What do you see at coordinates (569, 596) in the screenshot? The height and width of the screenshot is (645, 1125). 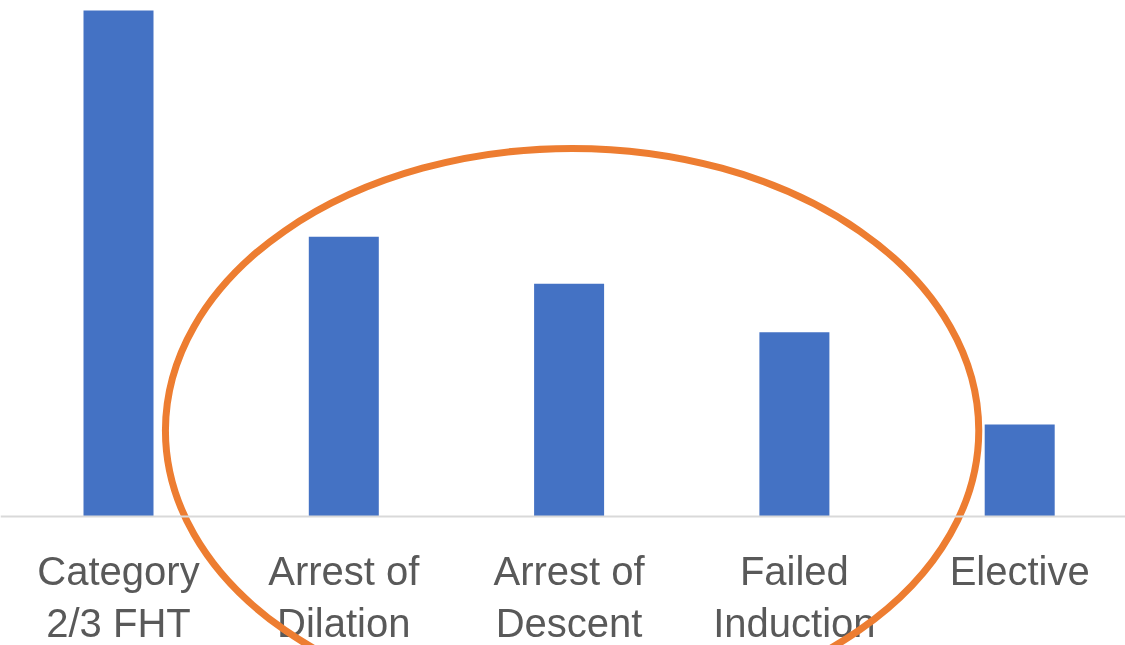 I see `x-tick-label: Arrest of Descent` at bounding box center [569, 596].